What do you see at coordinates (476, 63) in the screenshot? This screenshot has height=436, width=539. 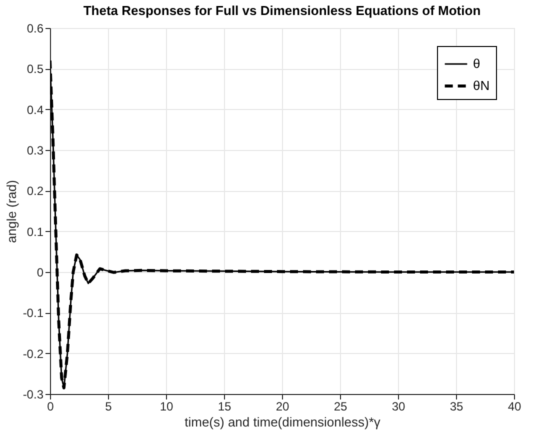 I see `legend-label: θ` at bounding box center [476, 63].